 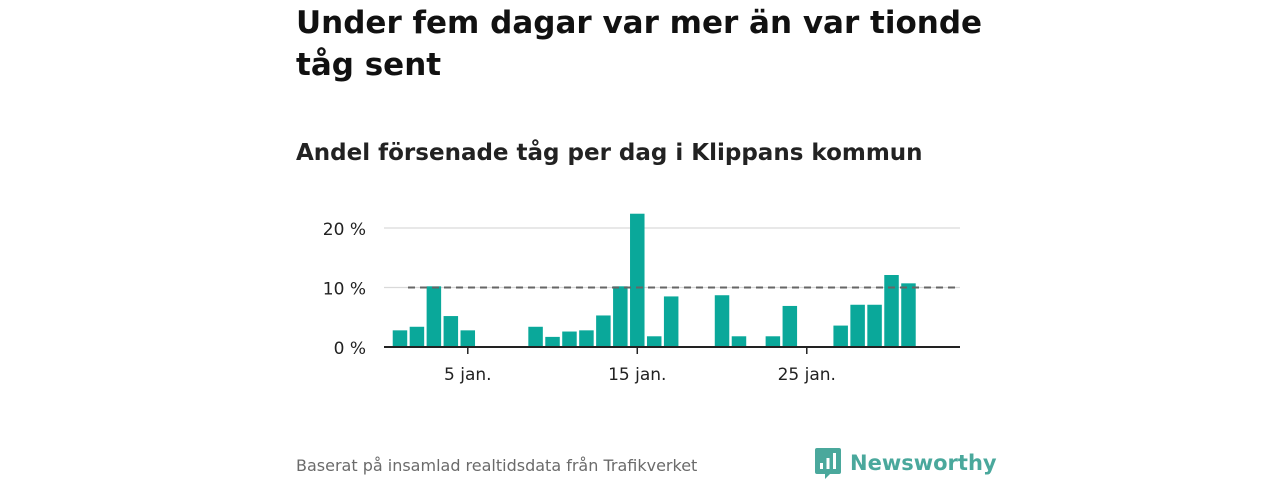 I want to click on x-axis-ticks: 5 jan. 15 jan. 25 jan., so click(x=640, y=366).